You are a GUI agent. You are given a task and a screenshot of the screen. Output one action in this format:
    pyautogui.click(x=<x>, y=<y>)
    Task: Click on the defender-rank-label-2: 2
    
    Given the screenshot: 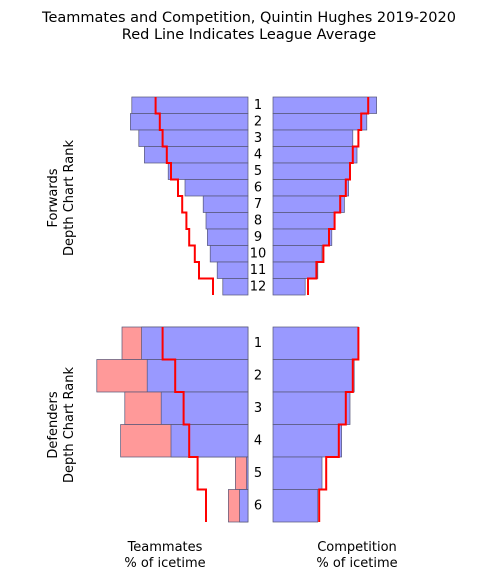 What is the action you would take?
    pyautogui.click(x=258, y=375)
    